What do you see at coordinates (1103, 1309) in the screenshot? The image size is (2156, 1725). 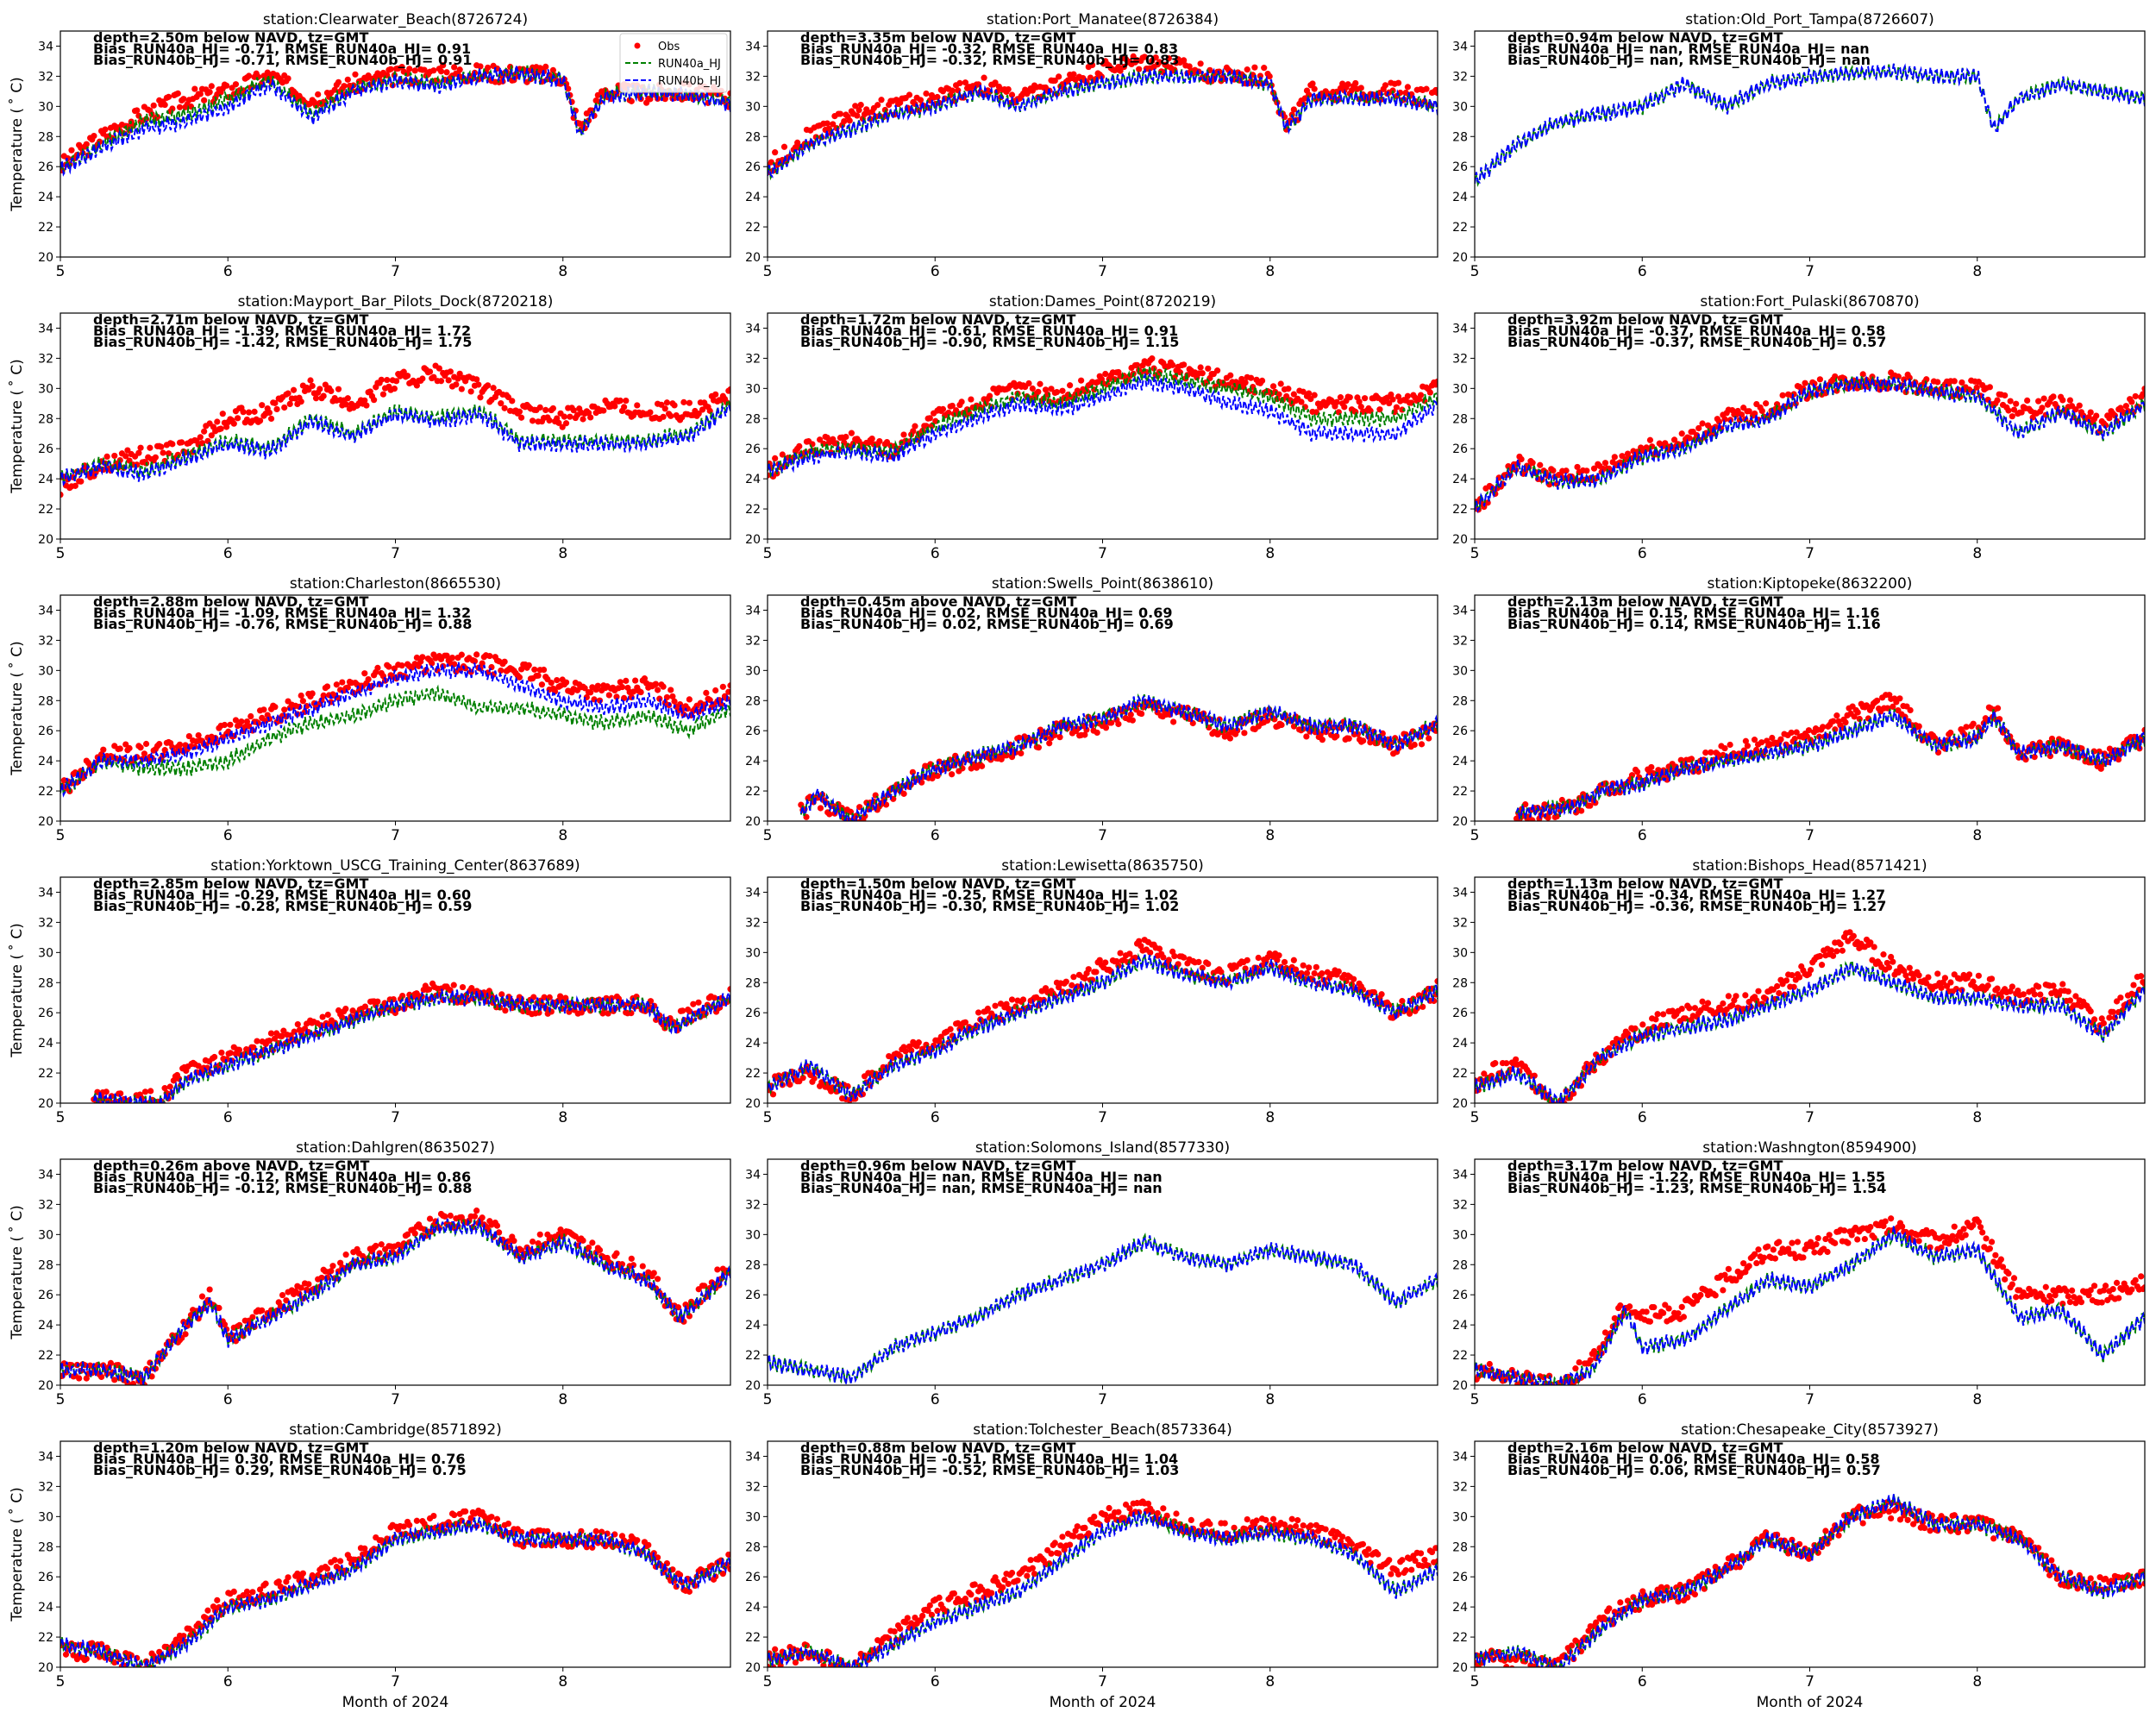 I see `plot-area` at bounding box center [1103, 1309].